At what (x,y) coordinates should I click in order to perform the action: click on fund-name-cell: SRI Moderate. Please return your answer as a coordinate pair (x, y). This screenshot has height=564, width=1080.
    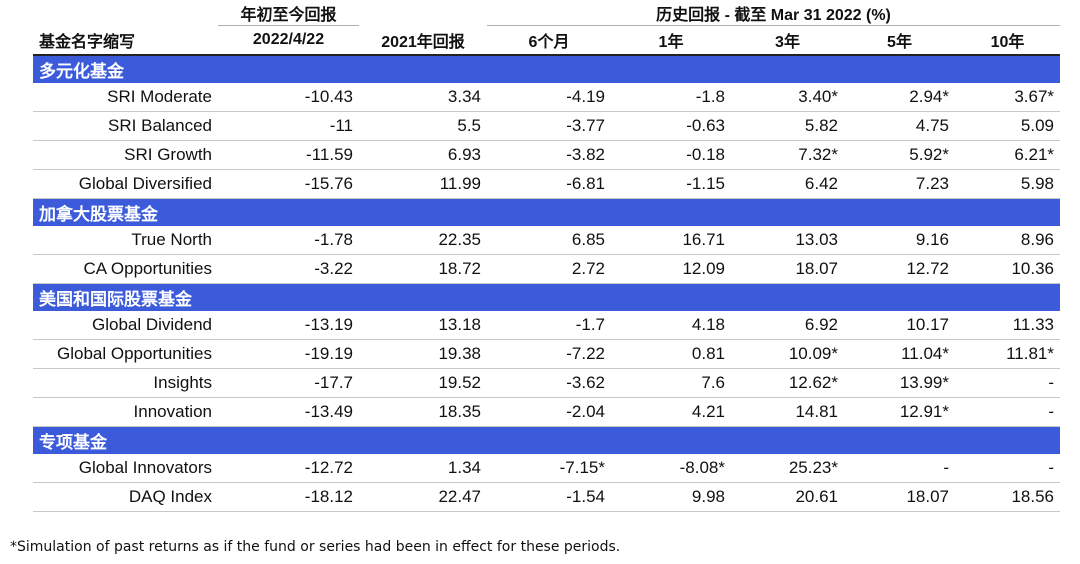
    Looking at the image, I should click on (125, 97).